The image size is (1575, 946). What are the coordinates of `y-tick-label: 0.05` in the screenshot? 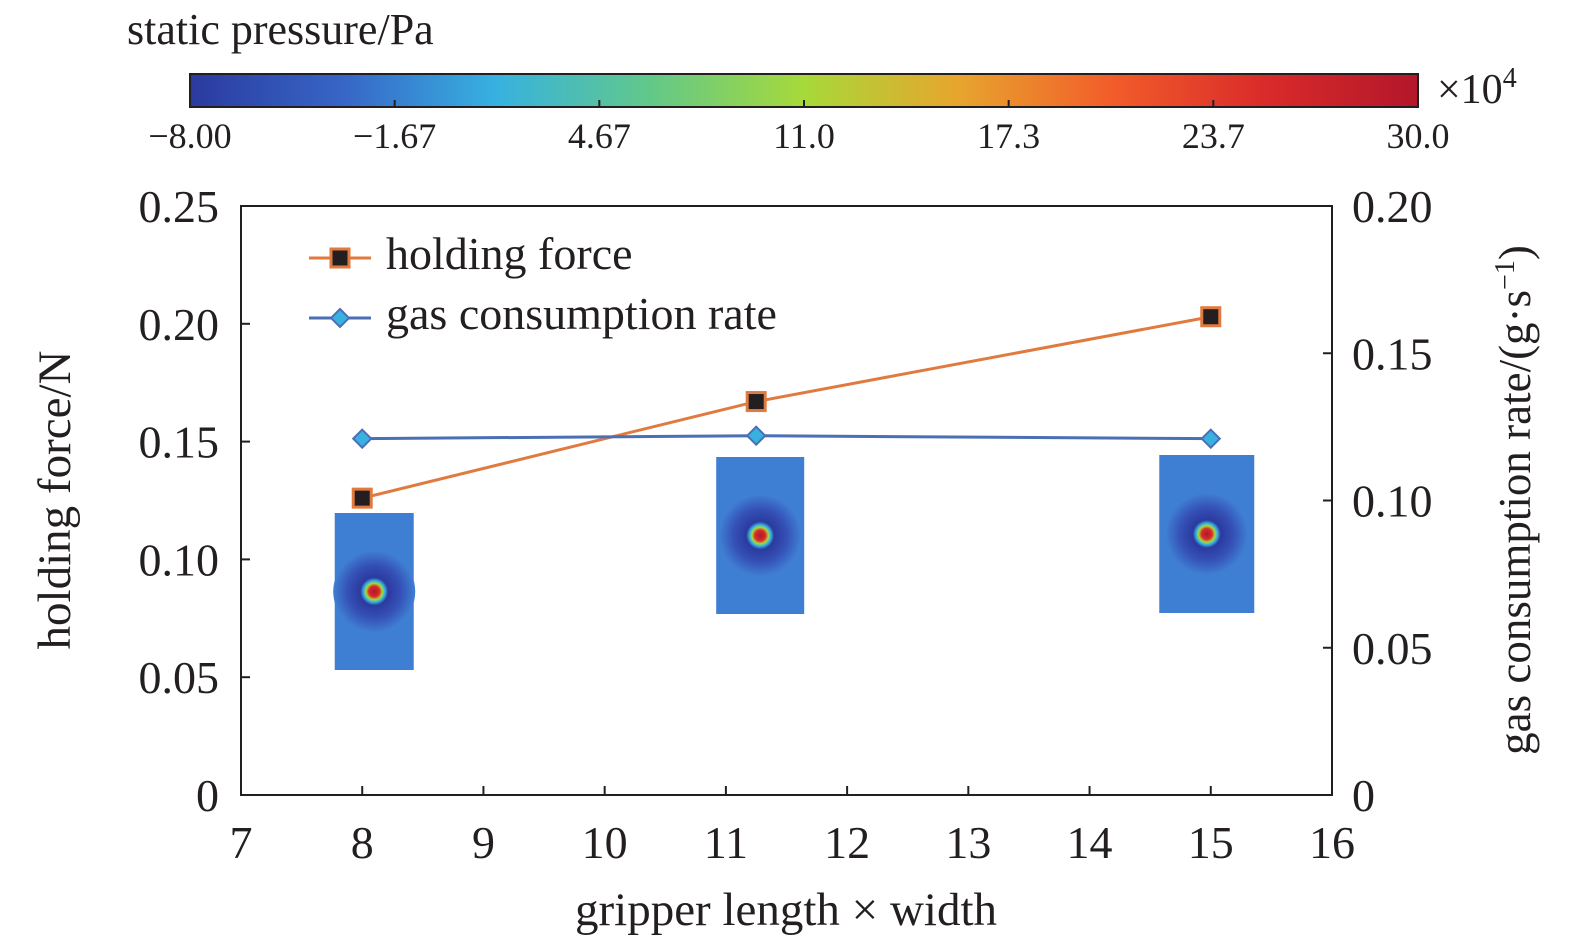 It's located at (179, 677).